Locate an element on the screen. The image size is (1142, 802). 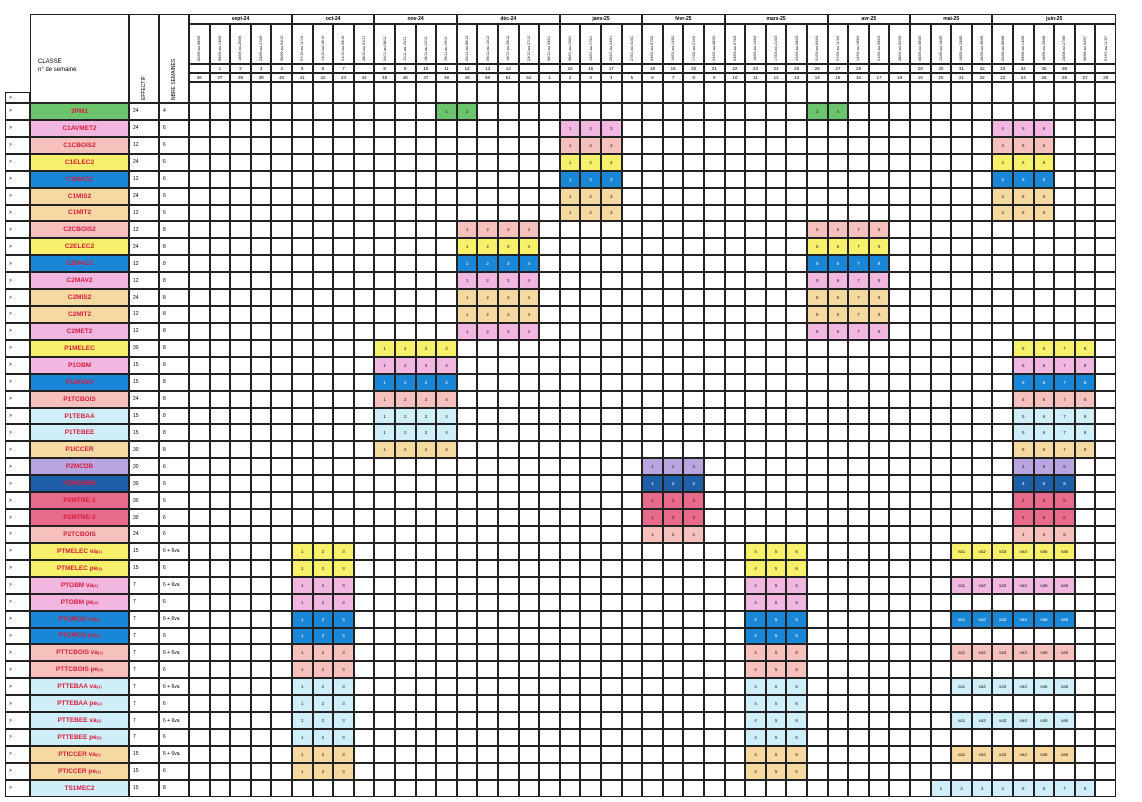
semaine-label: n° de semaine is located at coordinates (57, 70).